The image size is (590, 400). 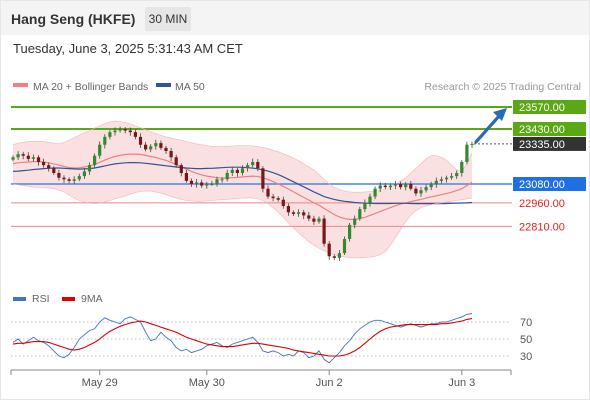 I want to click on rsi-9ma-line, so click(x=242, y=337).